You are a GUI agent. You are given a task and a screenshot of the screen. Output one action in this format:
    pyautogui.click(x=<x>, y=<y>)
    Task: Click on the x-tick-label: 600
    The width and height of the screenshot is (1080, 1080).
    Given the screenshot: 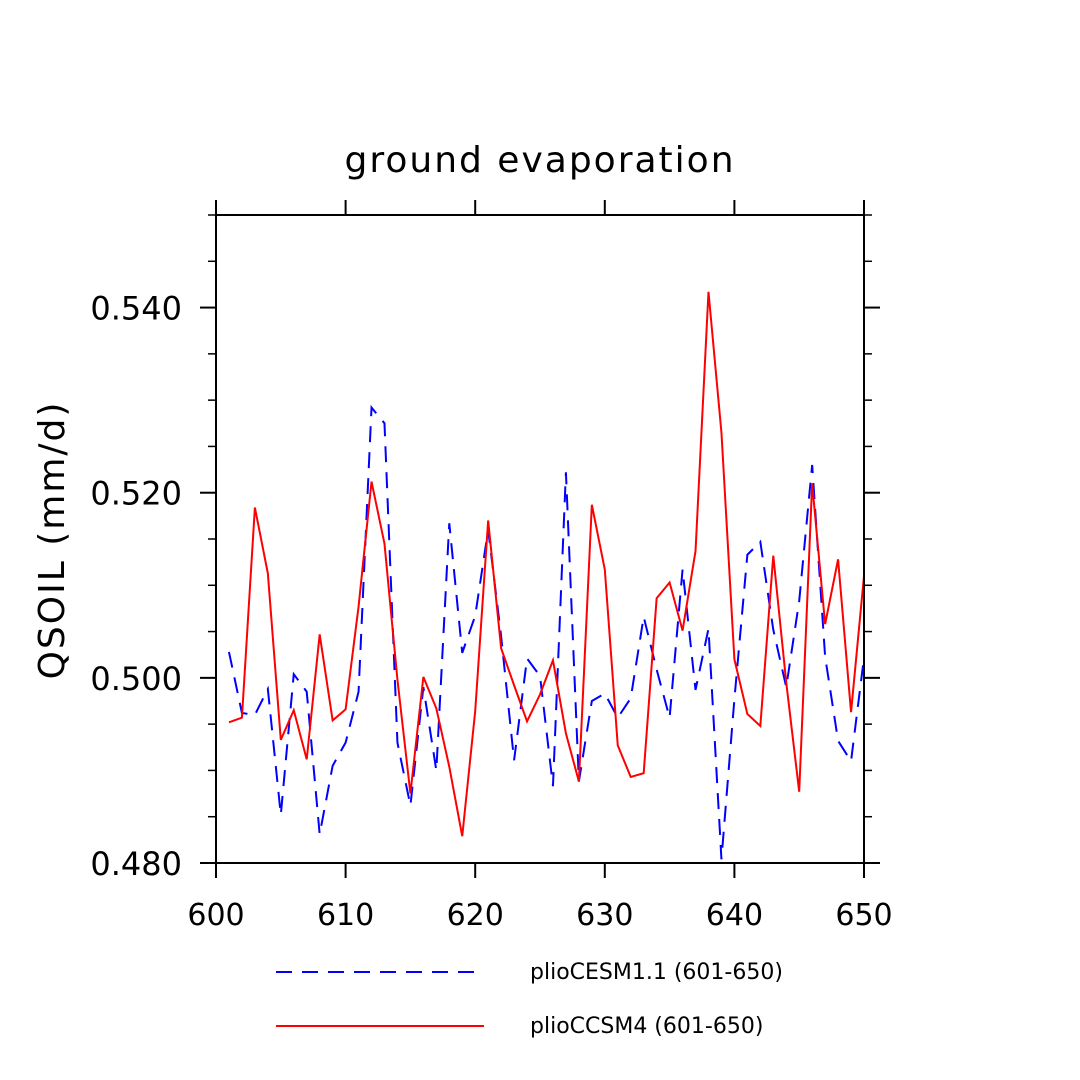 What is the action you would take?
    pyautogui.click(x=215, y=915)
    